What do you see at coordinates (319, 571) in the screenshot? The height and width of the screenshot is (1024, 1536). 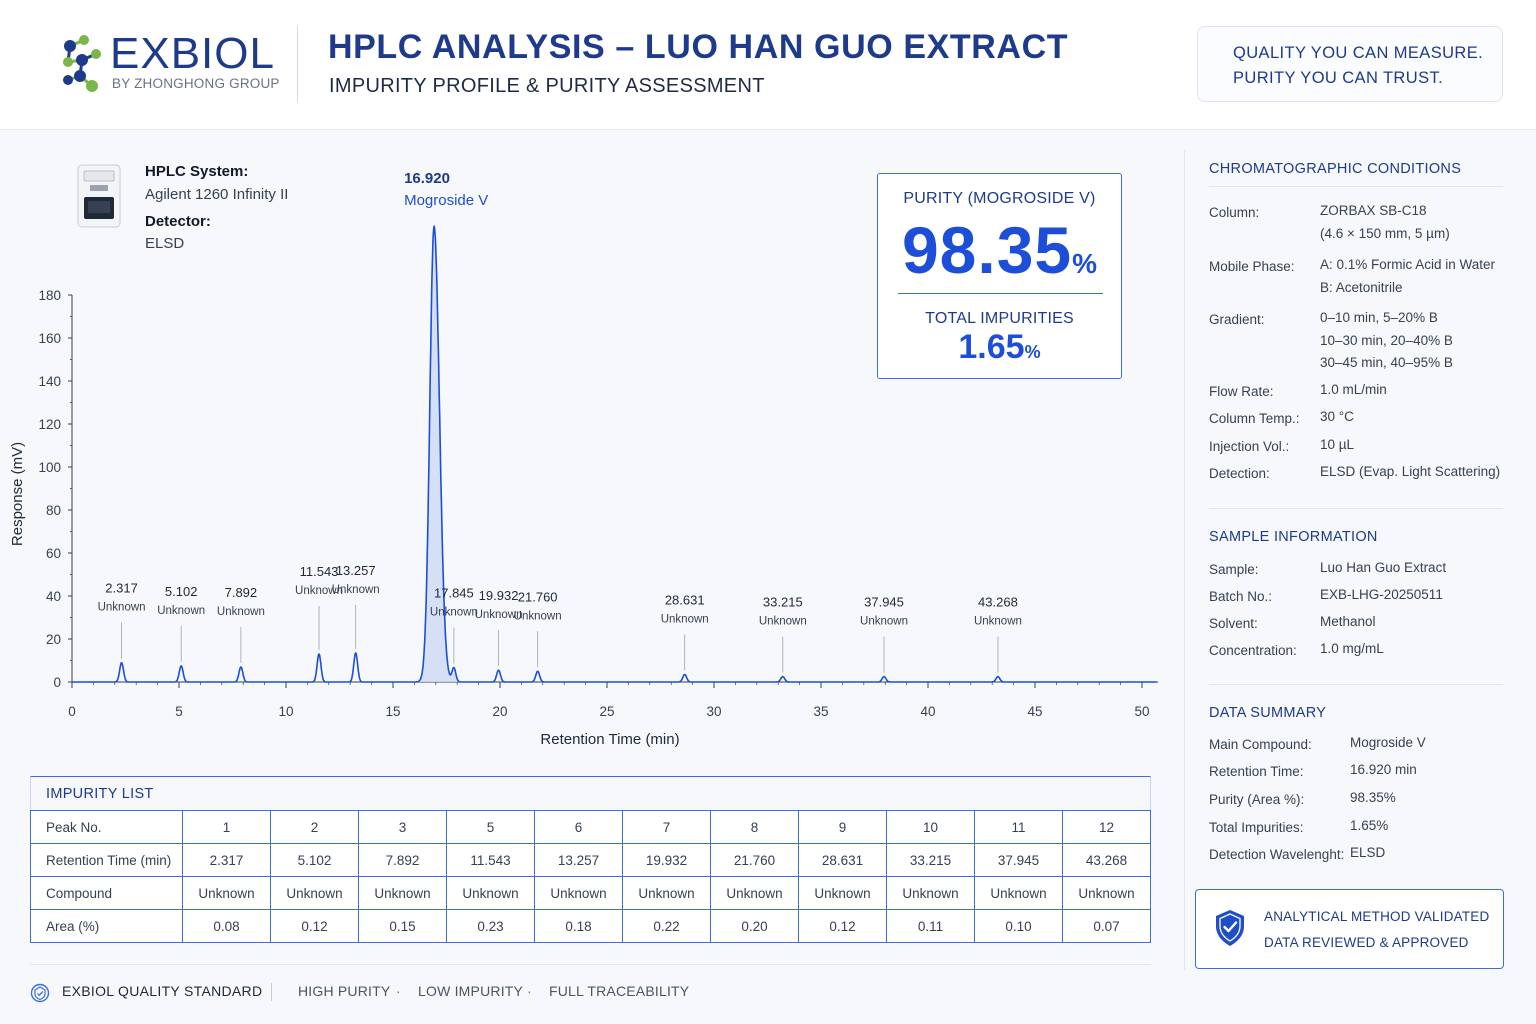 I see `peak-rt-label: 11.543` at bounding box center [319, 571].